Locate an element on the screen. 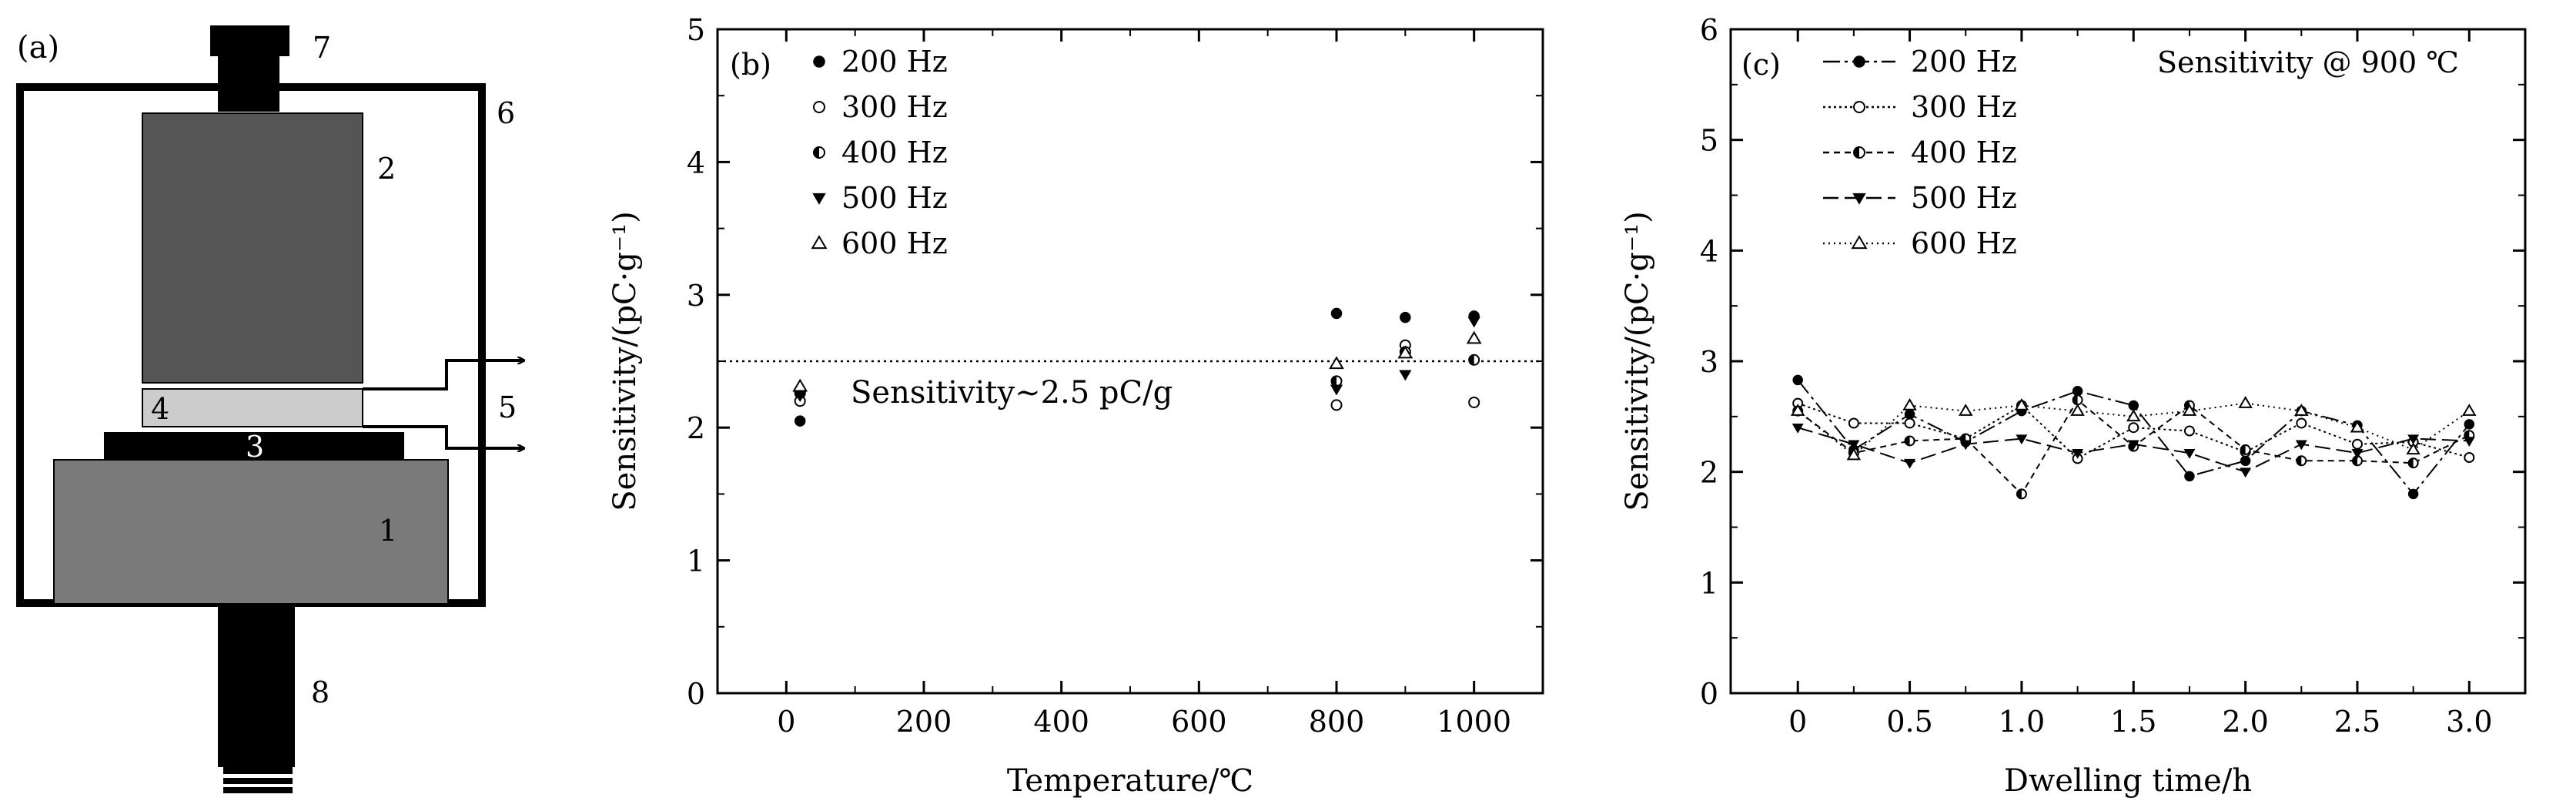 The width and height of the screenshot is (2576, 811). legend-entry-b: 300 Hz is located at coordinates (880, 107).